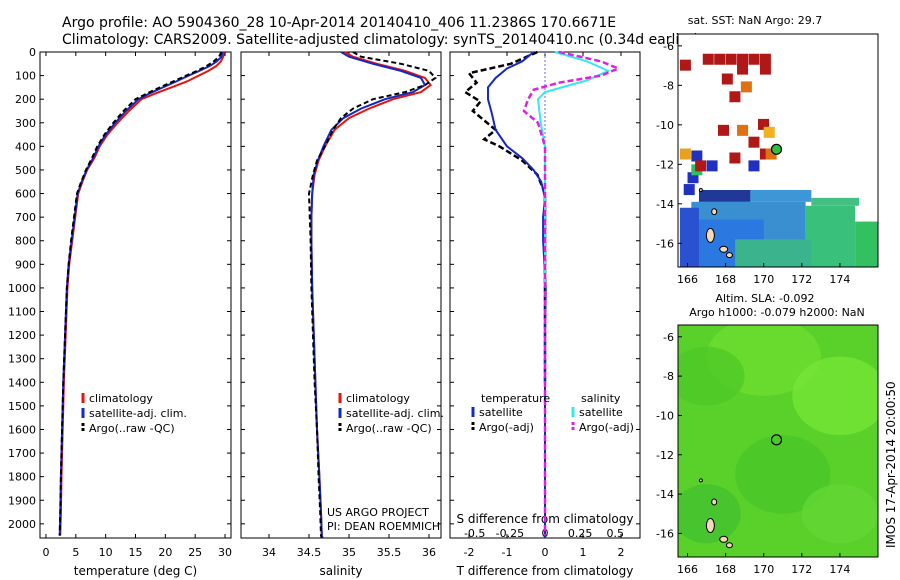 Image resolution: width=900 pixels, height=580 pixels. I want to click on map-y-tick-label: -6, so click(668, 46).